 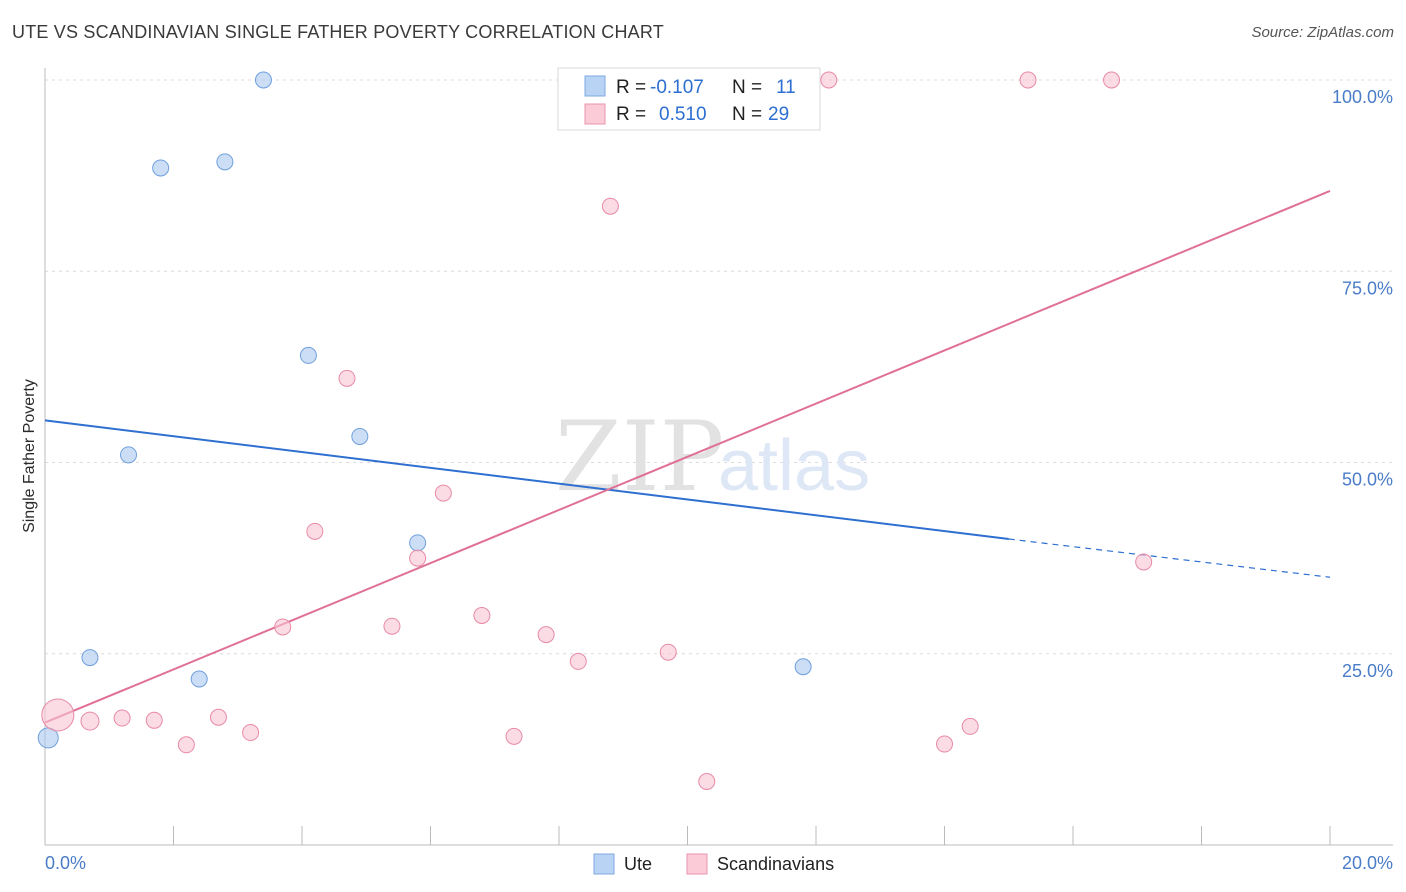 I want to click on ute-n-label: N =, so click(x=747, y=87).